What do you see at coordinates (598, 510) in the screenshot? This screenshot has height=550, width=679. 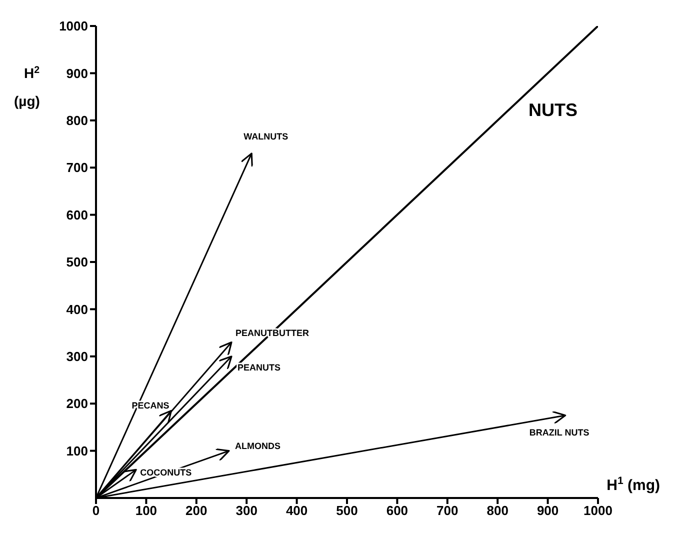 I see `x-tick-label: 1000` at bounding box center [598, 510].